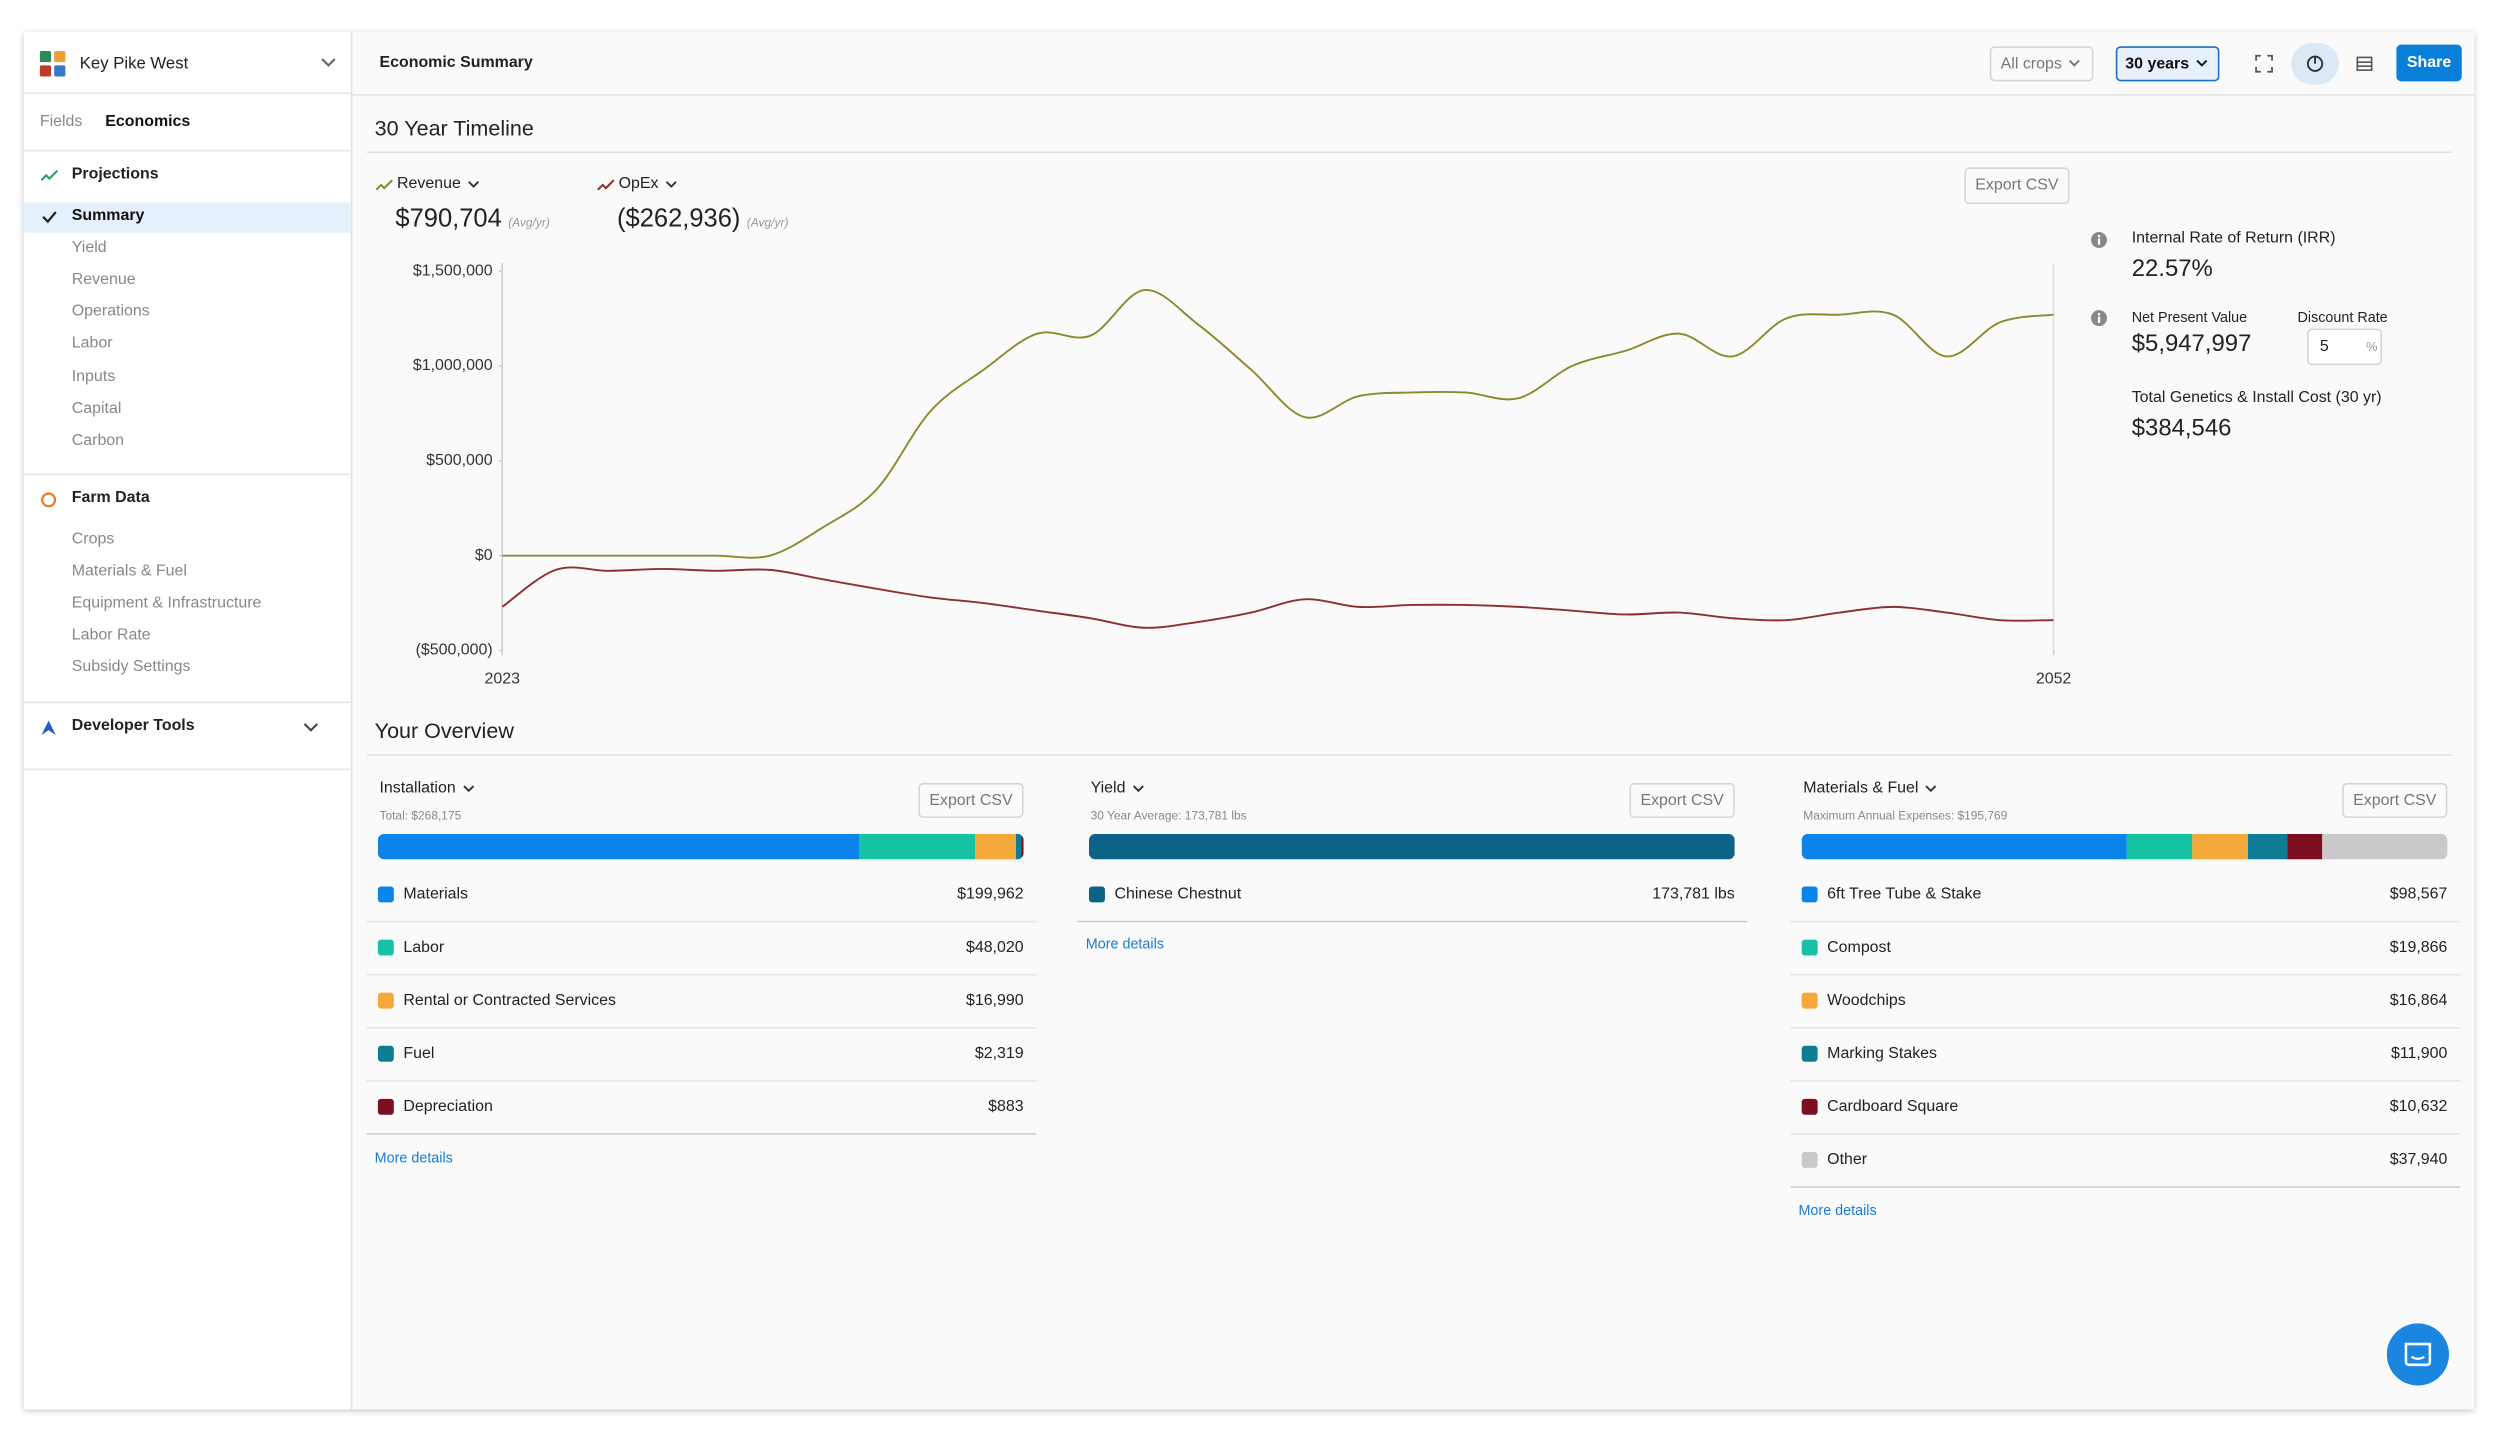  I want to click on item-label: Other, so click(1847, 1159).